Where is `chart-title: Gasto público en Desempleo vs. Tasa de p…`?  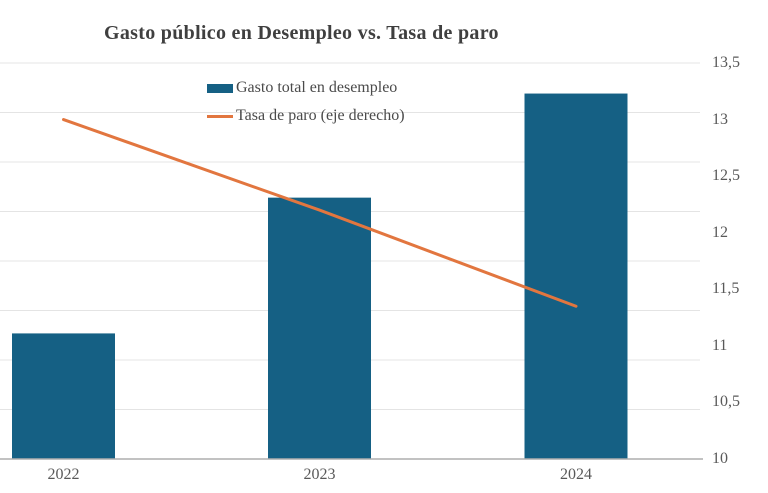
chart-title: Gasto público en Desempleo vs. Tasa de p… is located at coordinates (301, 33).